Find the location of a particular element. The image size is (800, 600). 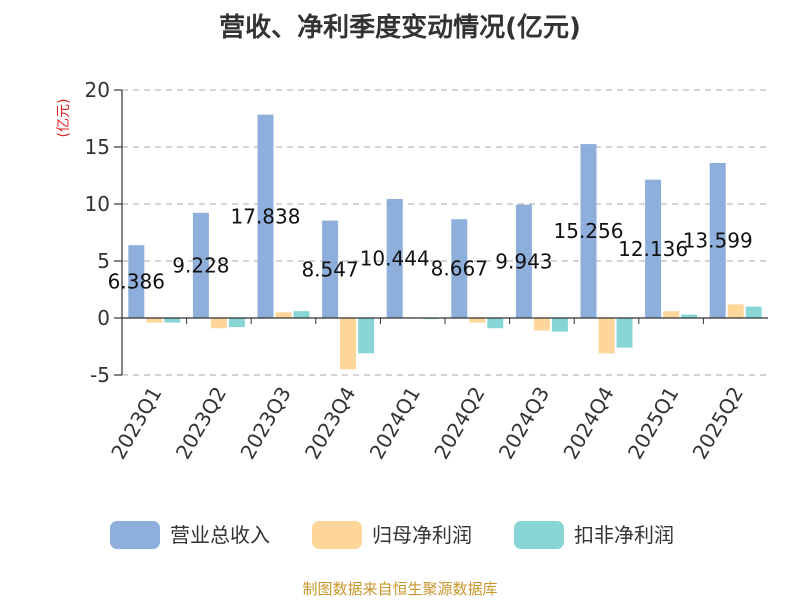

x-tick-label: 2025Q1 is located at coordinates (653, 423).